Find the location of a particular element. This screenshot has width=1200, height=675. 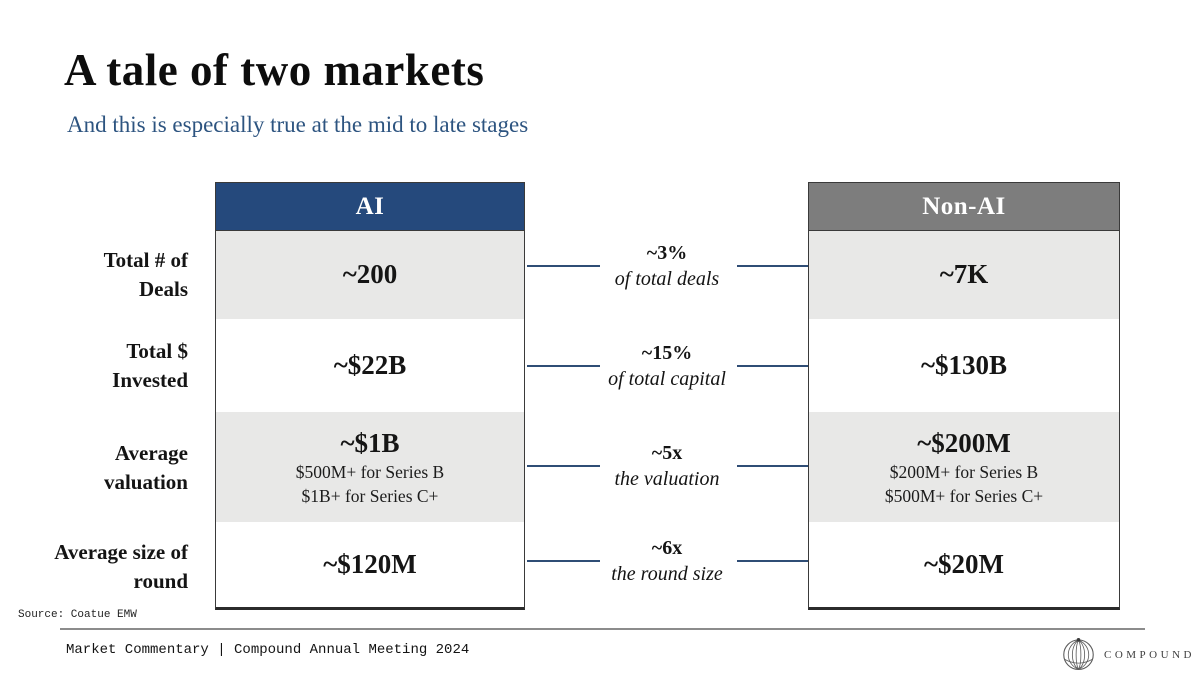

row-label-line: Invested is located at coordinates (150, 379).